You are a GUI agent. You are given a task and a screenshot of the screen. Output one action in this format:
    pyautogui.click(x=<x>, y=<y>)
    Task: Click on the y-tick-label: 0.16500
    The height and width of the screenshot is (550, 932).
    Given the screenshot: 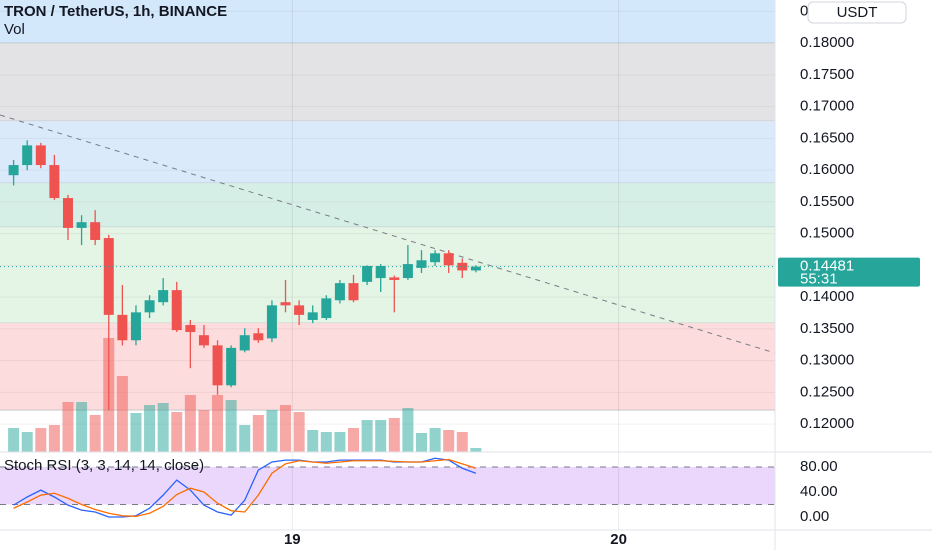 What is the action you would take?
    pyautogui.click(x=827, y=137)
    